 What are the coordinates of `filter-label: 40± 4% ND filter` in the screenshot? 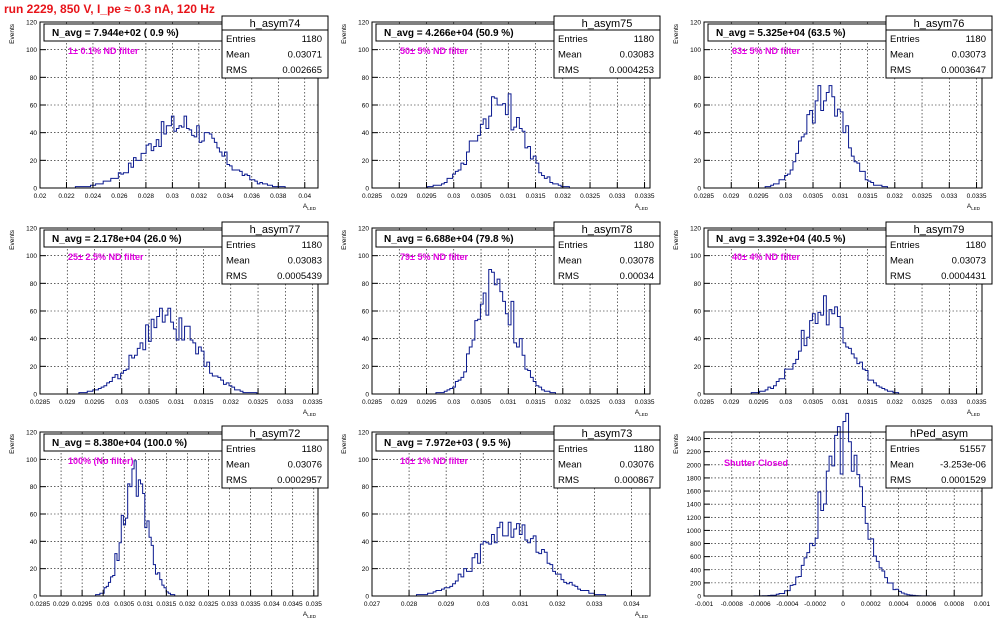 It's located at (766, 257).